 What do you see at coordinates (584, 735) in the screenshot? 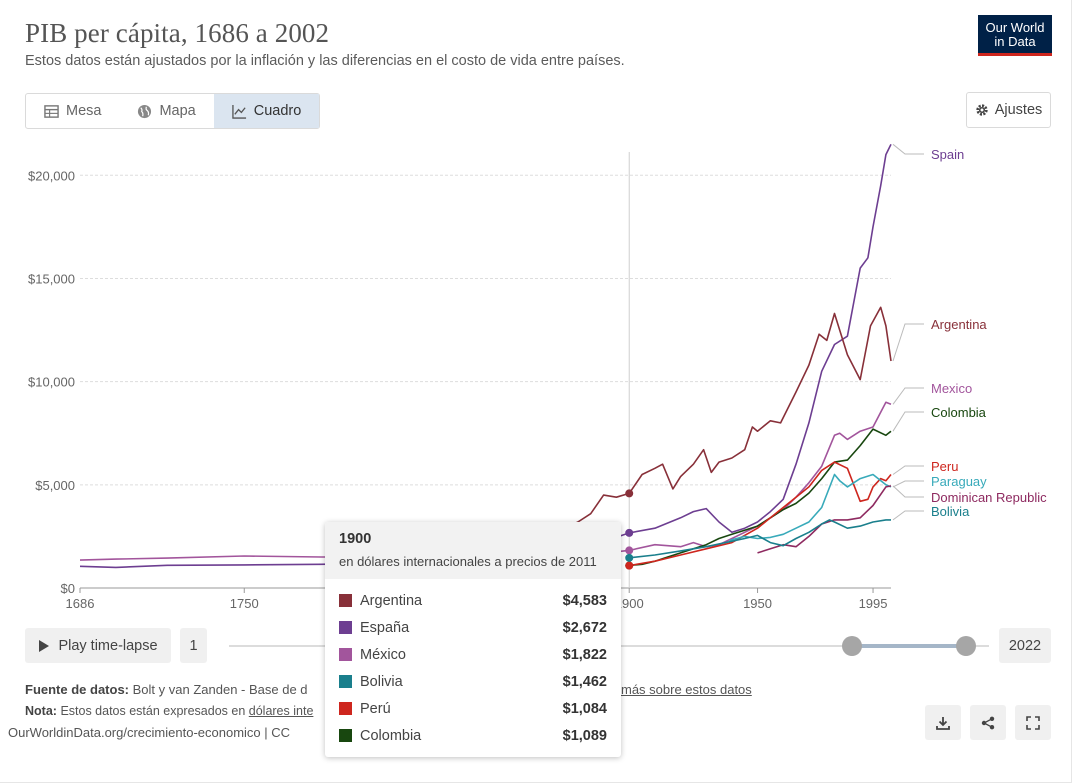
I see `tooltip-series-value: $1,089` at bounding box center [584, 735].